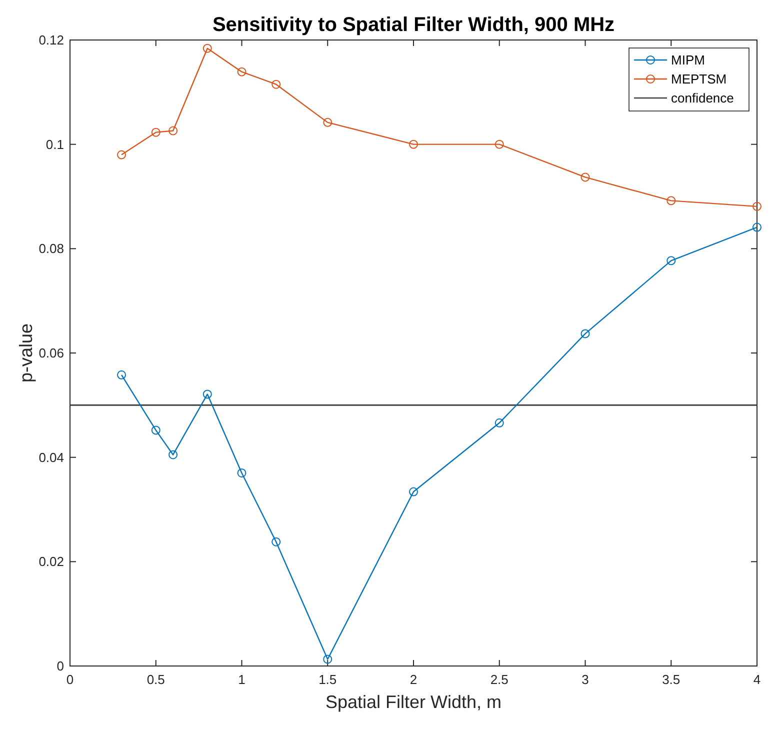 This screenshot has width=775, height=732. What do you see at coordinates (51, 353) in the screenshot?
I see `y-tick-label: 0.06` at bounding box center [51, 353].